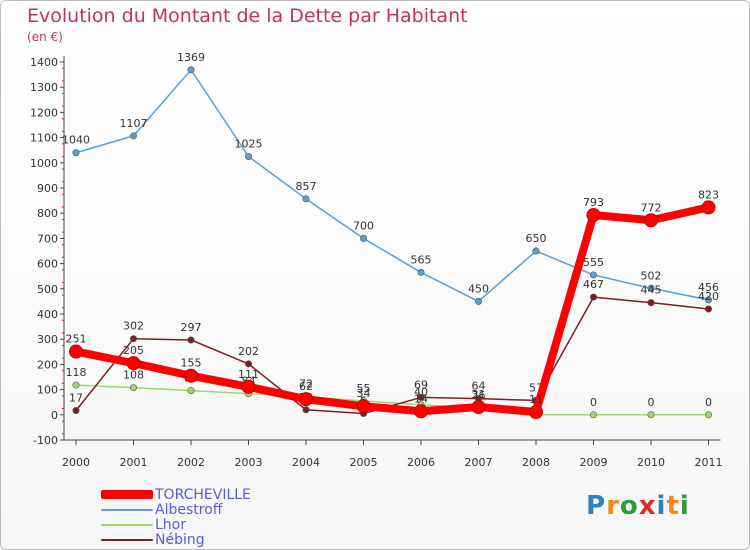 This screenshot has height=550, width=750. What do you see at coordinates (44, 62) in the screenshot?
I see `y-tick-label: 1400` at bounding box center [44, 62].